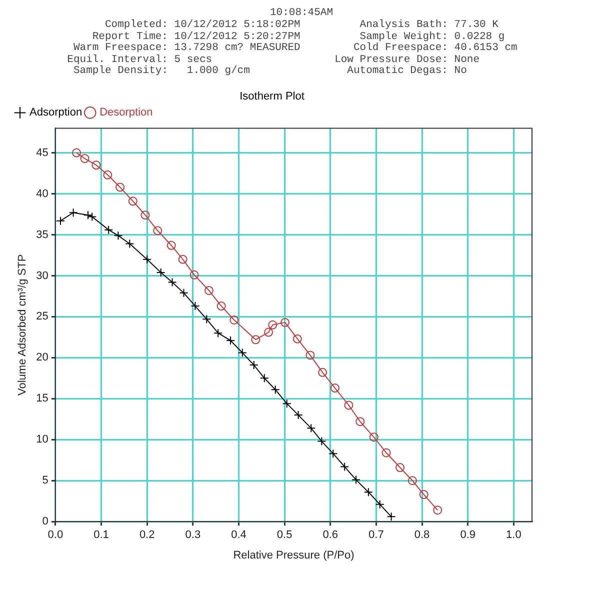 This screenshot has width=600, height=589. I want to click on y-tick-label: 20, so click(42, 357).